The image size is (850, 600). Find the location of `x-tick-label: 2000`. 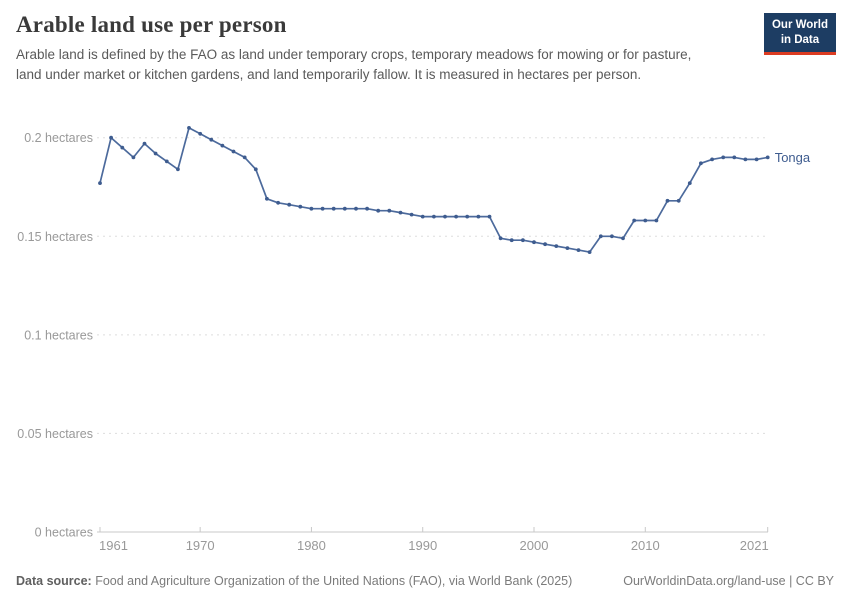

x-tick-label: 2000 is located at coordinates (534, 545).